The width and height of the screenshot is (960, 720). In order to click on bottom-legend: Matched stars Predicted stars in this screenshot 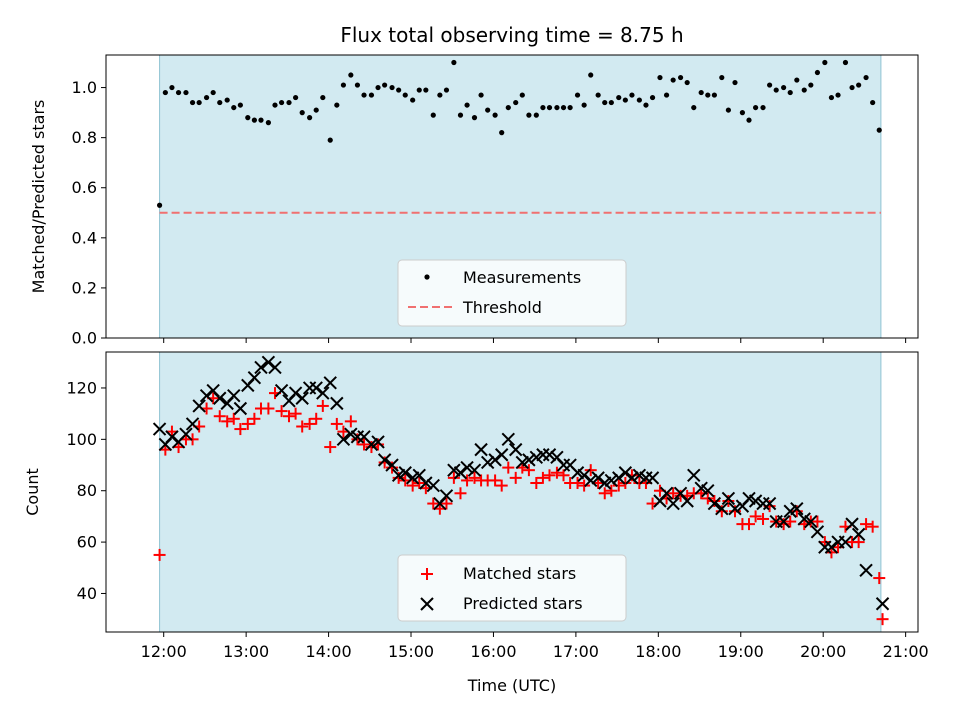, I will do `click(512, 588)`.